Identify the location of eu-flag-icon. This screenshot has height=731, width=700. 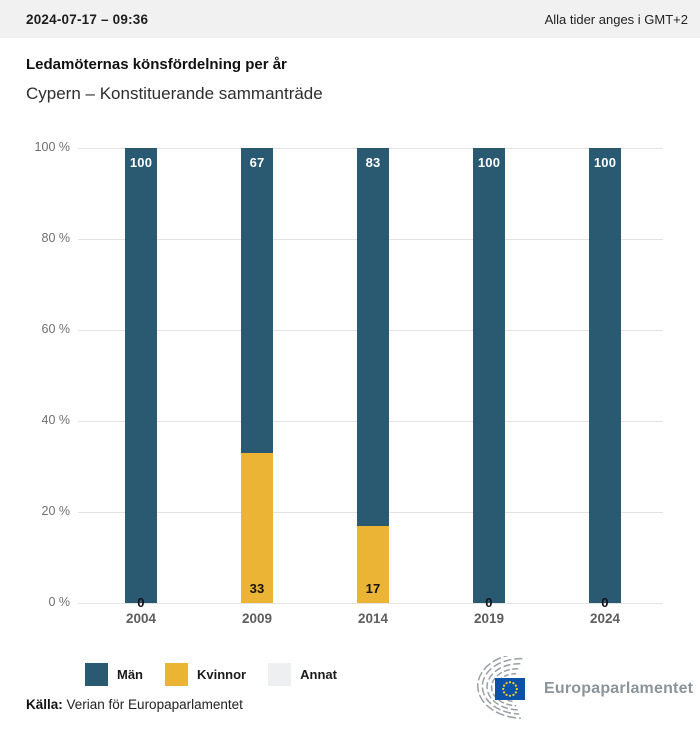
(510, 689).